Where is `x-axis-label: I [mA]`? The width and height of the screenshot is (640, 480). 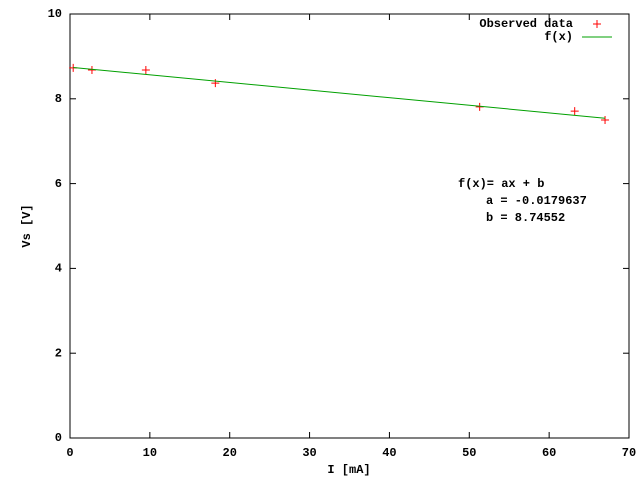 x-axis-label: I [mA] is located at coordinates (348, 470).